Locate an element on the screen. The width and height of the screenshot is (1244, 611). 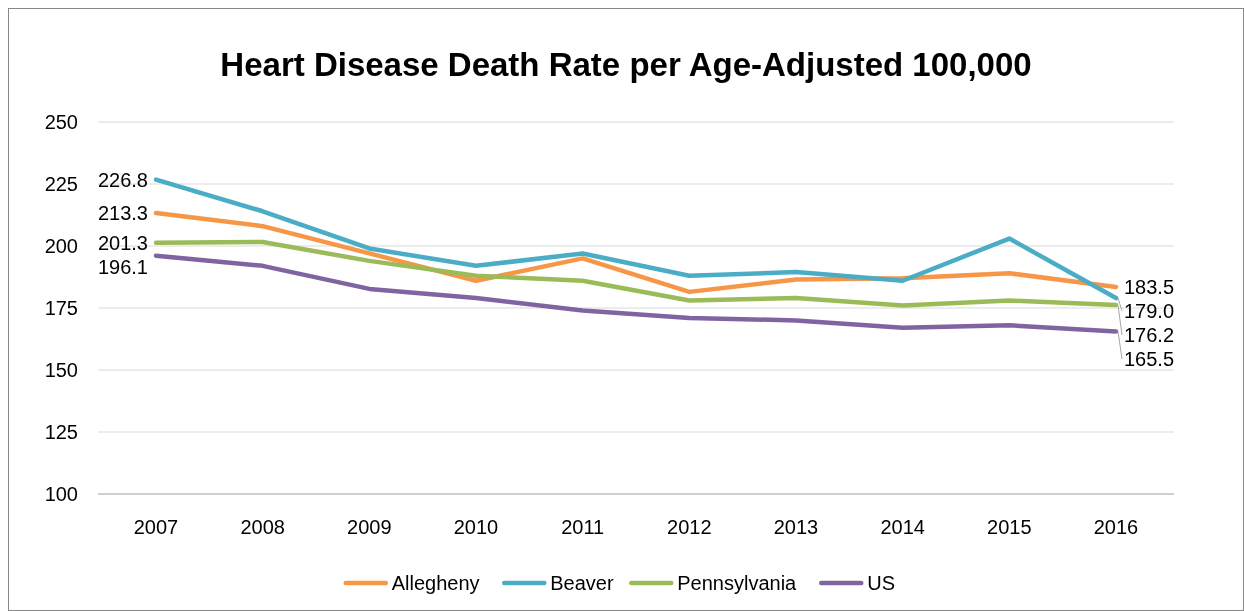
legend-label: Allegheny is located at coordinates (435, 583).